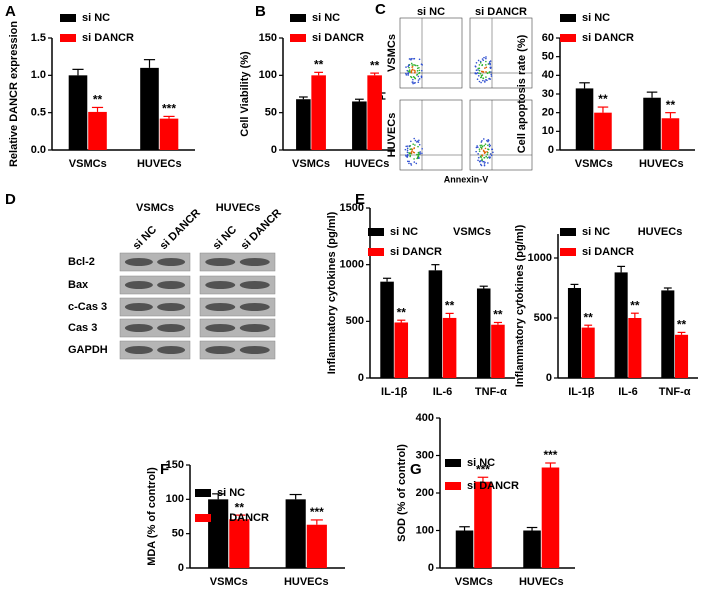 Image resolution: width=708 pixels, height=593 pixels. What do you see at coordinates (88, 164) in the screenshot?
I see `x-tick-label: VSMCs` at bounding box center [88, 164].